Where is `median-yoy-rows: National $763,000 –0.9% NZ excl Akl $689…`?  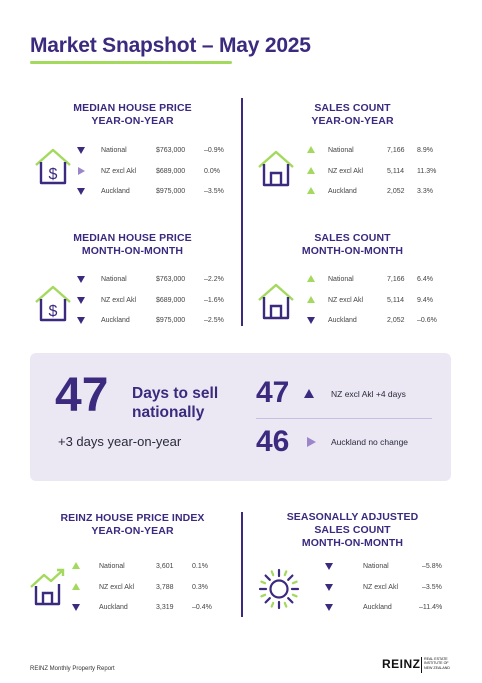 median-yoy-rows: National $763,000 –0.9% NZ excl Akl $689… is located at coordinates (156, 175).